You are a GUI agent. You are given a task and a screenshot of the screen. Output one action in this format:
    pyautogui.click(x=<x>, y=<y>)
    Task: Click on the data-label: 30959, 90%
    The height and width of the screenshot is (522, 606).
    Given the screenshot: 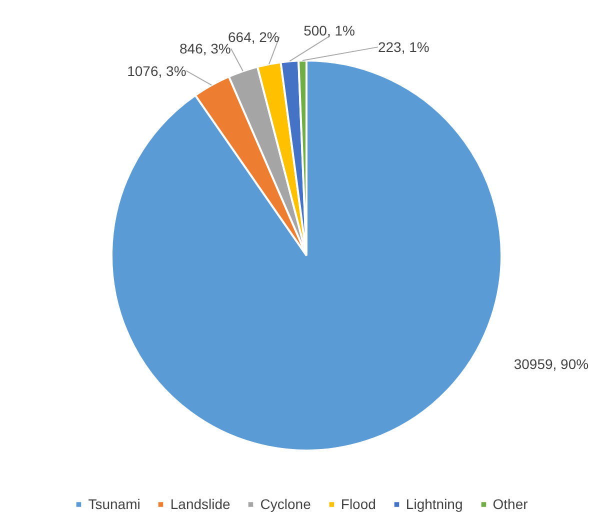 What is the action you would take?
    pyautogui.click(x=551, y=364)
    